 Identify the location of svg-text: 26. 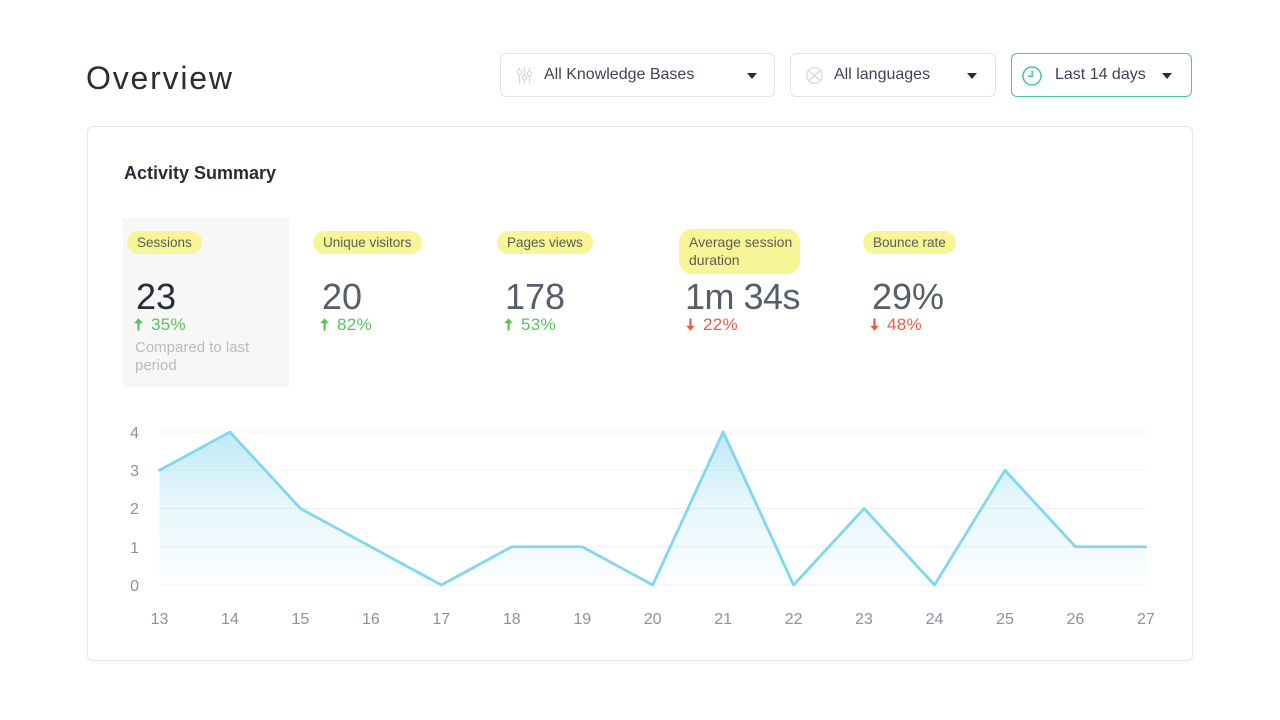
(1076, 619).